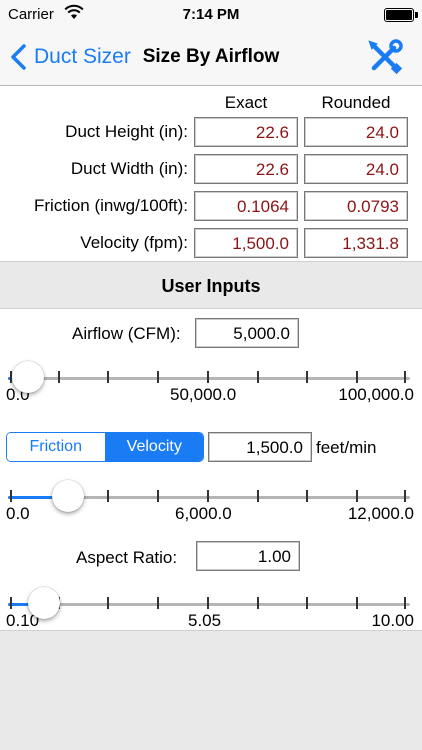  I want to click on slider-max-label: 12,000.0, so click(380, 513).